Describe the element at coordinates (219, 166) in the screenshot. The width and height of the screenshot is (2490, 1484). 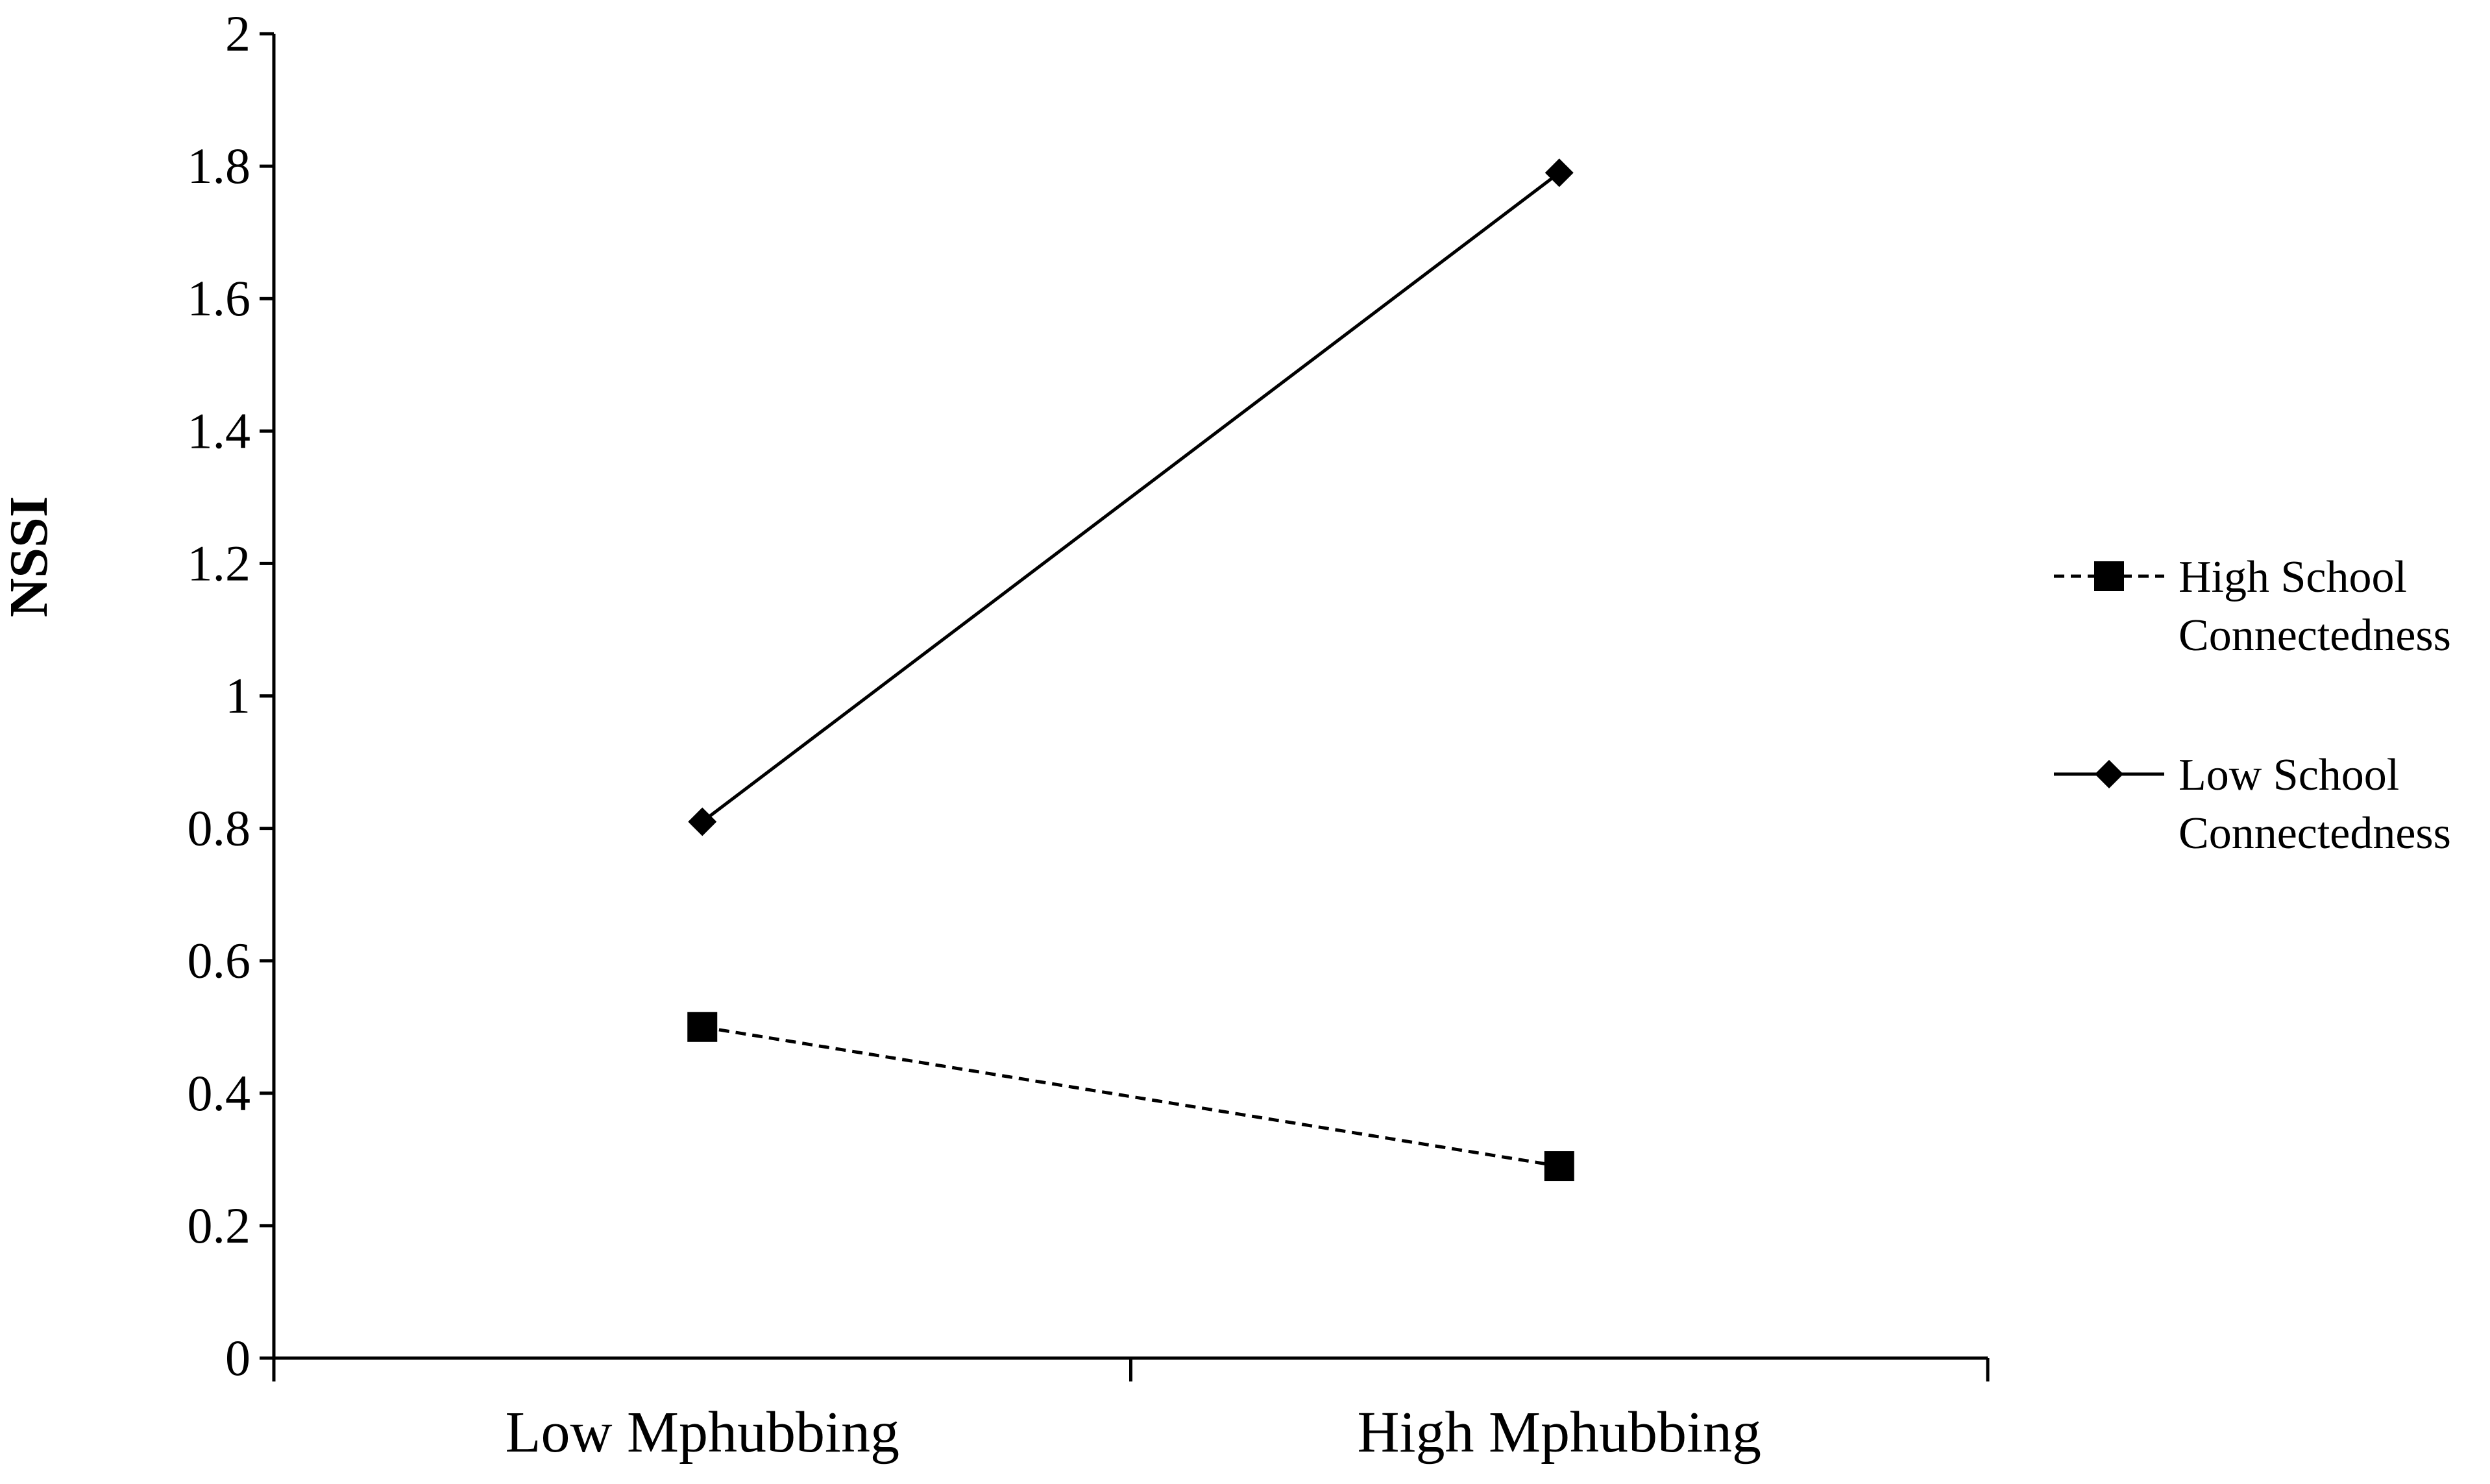
I see `y-tick-label: 1.8` at that location.